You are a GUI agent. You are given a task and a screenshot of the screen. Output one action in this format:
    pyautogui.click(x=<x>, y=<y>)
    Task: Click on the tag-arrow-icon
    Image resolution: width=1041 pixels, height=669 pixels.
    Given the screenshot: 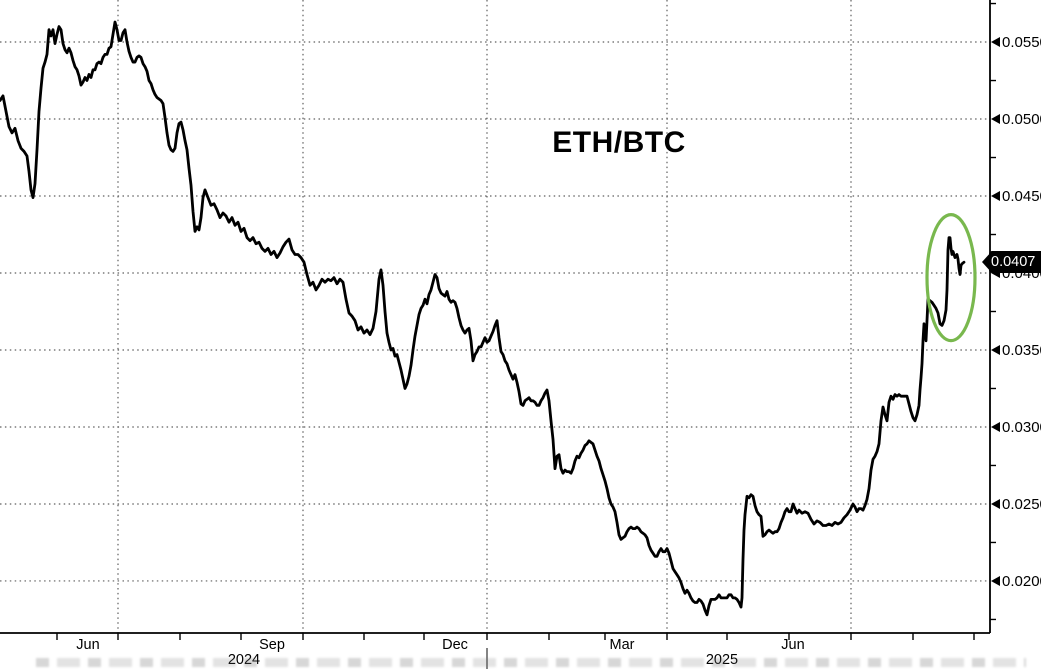 What is the action you would take?
    pyautogui.click(x=987, y=262)
    